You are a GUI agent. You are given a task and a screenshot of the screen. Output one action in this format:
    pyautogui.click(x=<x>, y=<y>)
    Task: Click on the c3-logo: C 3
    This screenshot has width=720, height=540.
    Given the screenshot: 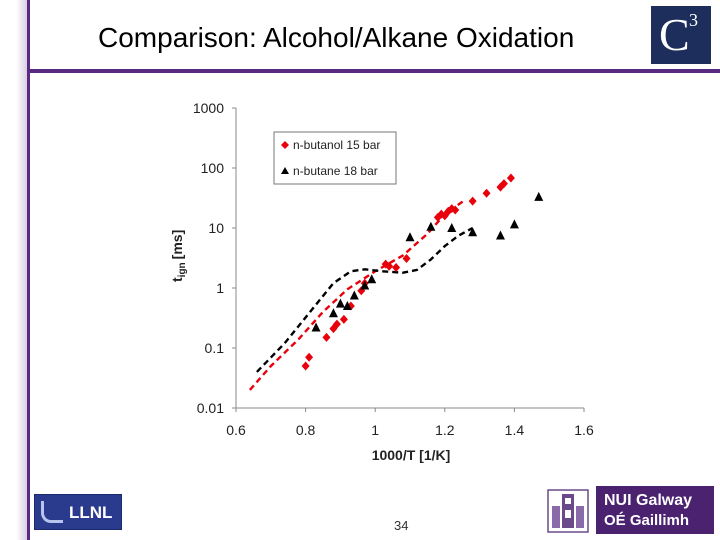 What is the action you would take?
    pyautogui.click(x=681, y=35)
    